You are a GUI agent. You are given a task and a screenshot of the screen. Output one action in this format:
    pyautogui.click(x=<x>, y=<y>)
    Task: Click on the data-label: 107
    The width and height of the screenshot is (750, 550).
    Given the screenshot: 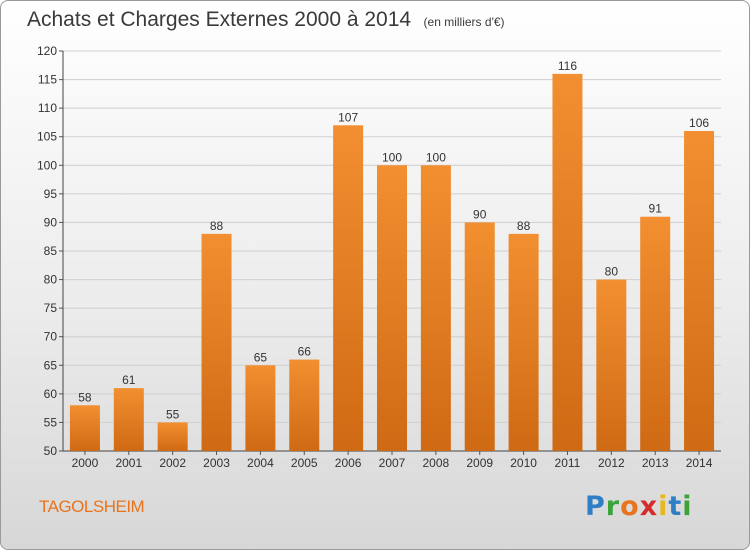 What is the action you would take?
    pyautogui.click(x=348, y=117)
    